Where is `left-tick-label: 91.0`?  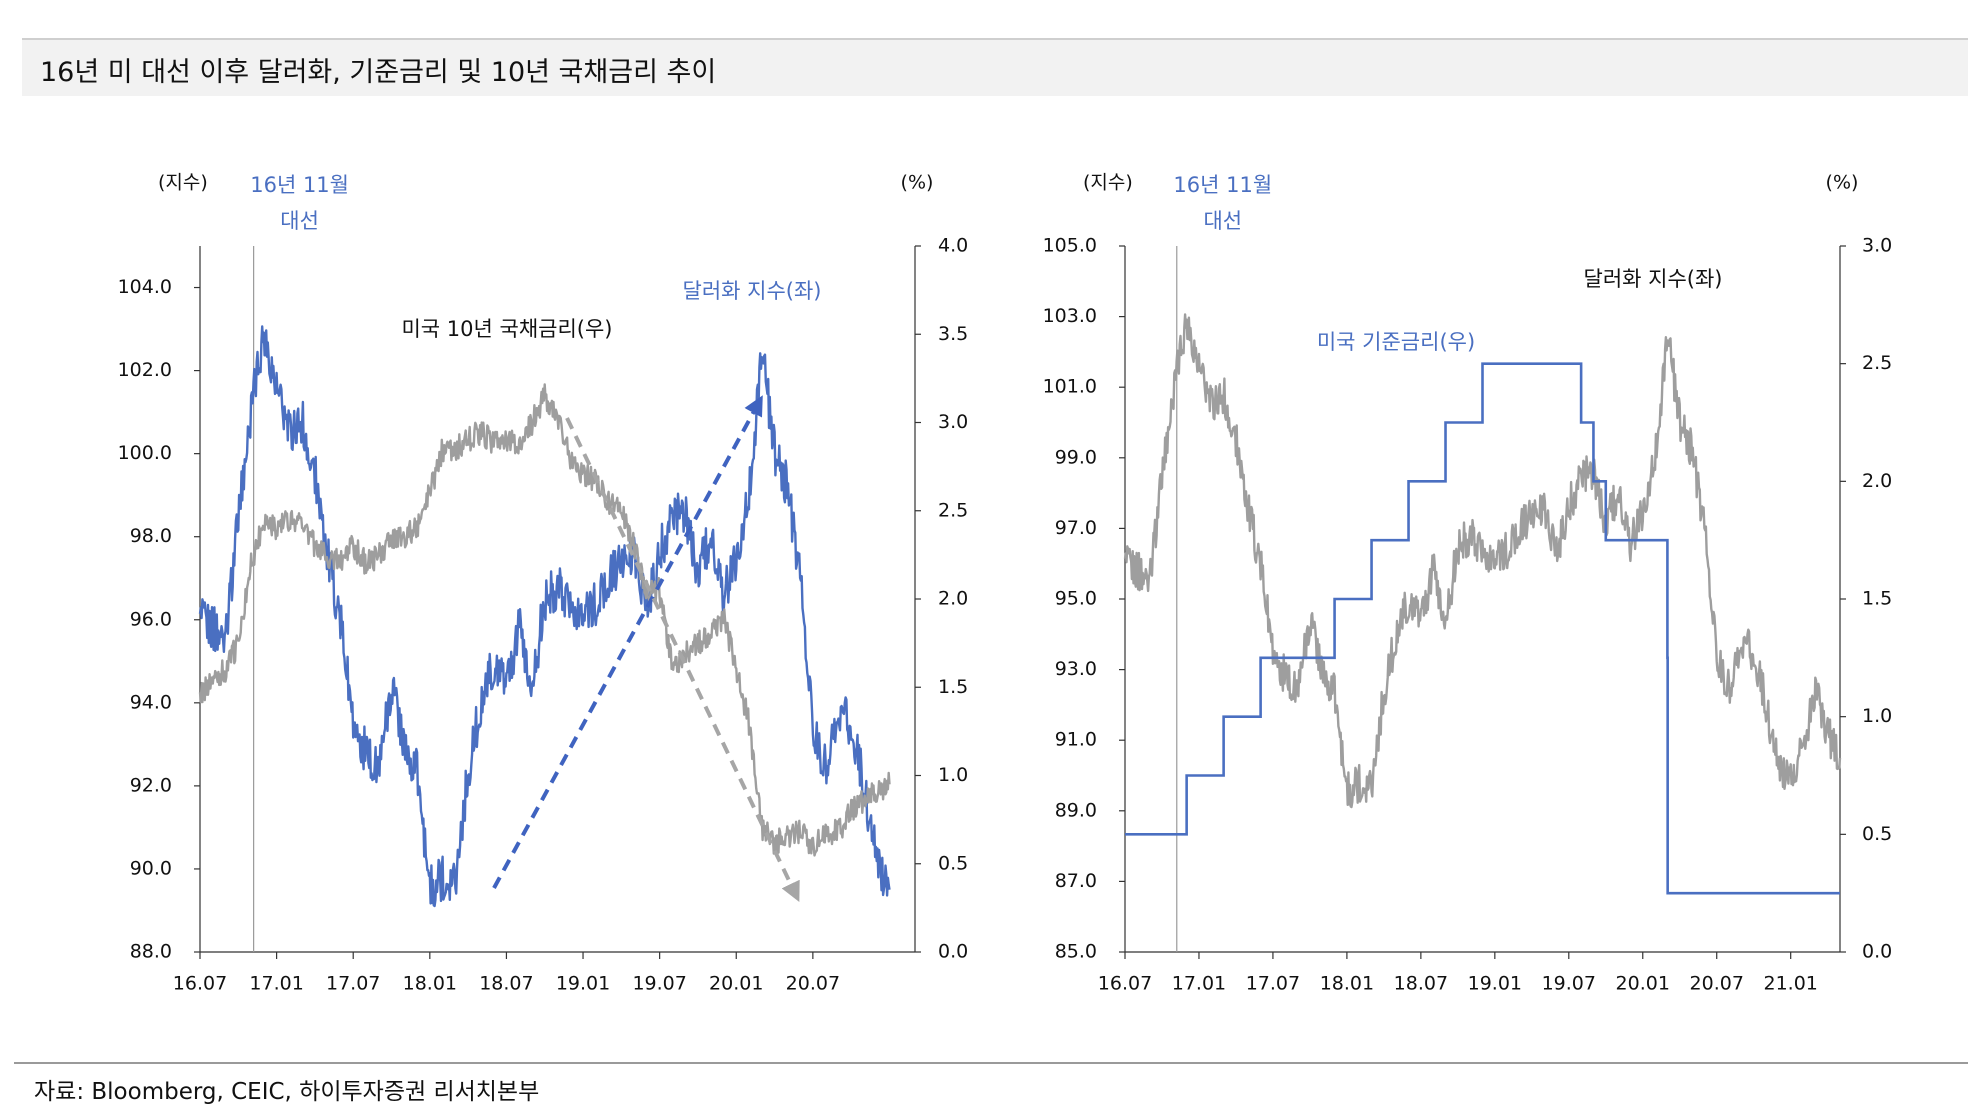 left-tick-label: 91.0 is located at coordinates (1076, 740).